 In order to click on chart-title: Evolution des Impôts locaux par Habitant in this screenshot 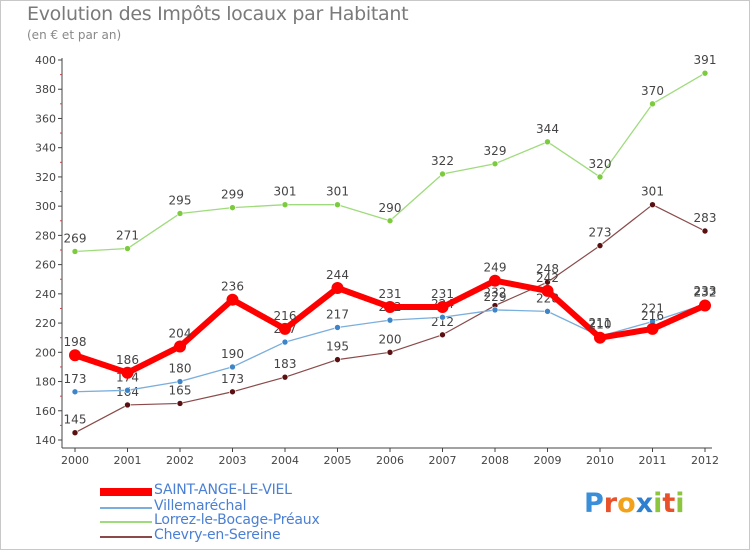, I will do `click(218, 14)`.